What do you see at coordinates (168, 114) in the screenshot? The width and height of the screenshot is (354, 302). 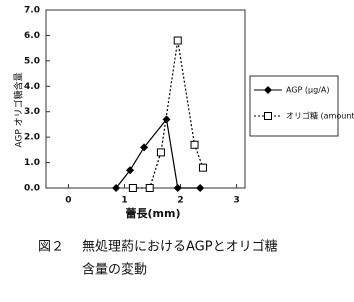 I see `series-line` at bounding box center [168, 114].